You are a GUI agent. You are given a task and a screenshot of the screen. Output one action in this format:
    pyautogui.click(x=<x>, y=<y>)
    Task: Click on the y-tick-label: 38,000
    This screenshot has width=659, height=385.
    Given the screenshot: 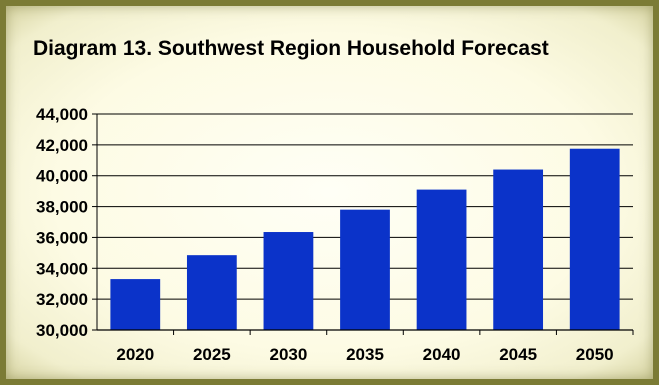 What is the action you would take?
    pyautogui.click(x=62, y=207)
    